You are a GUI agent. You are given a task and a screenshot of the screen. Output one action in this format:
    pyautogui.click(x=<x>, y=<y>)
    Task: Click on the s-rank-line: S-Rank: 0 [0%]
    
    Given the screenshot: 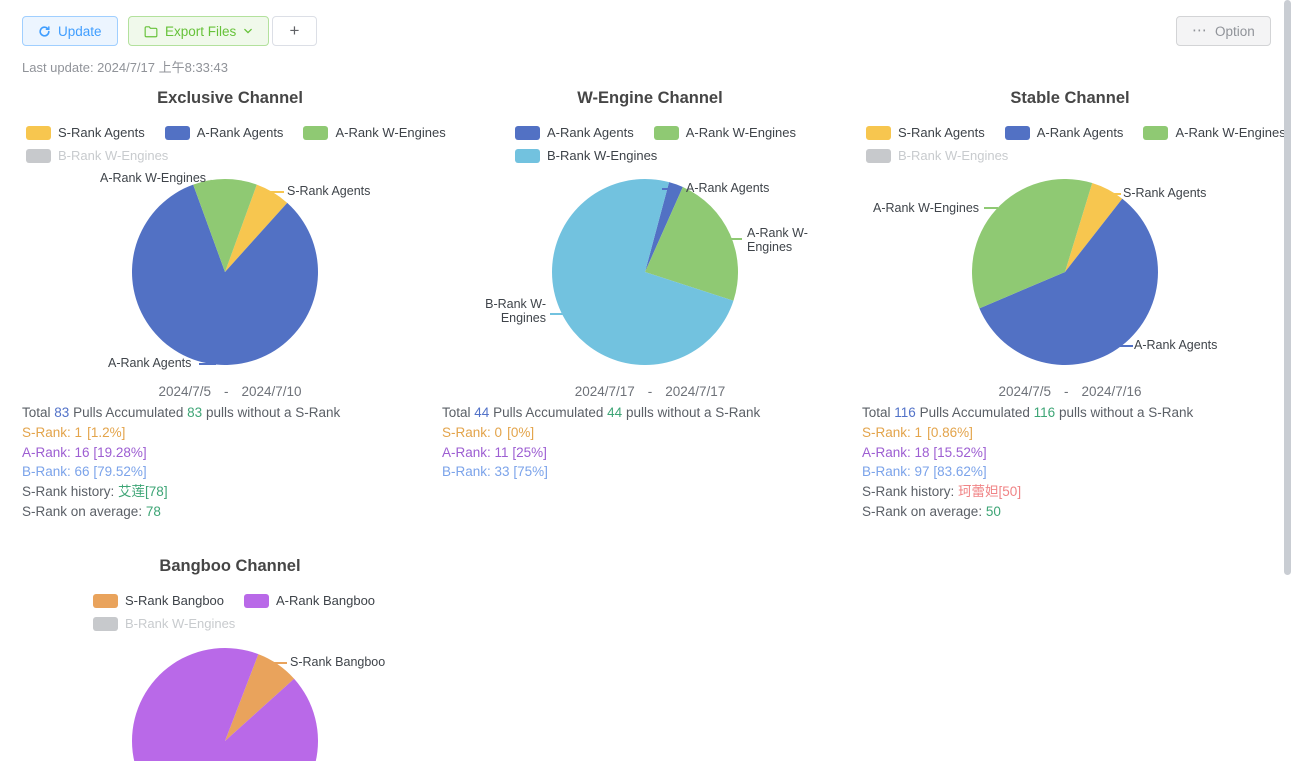 What is the action you would take?
    pyautogui.click(x=488, y=432)
    